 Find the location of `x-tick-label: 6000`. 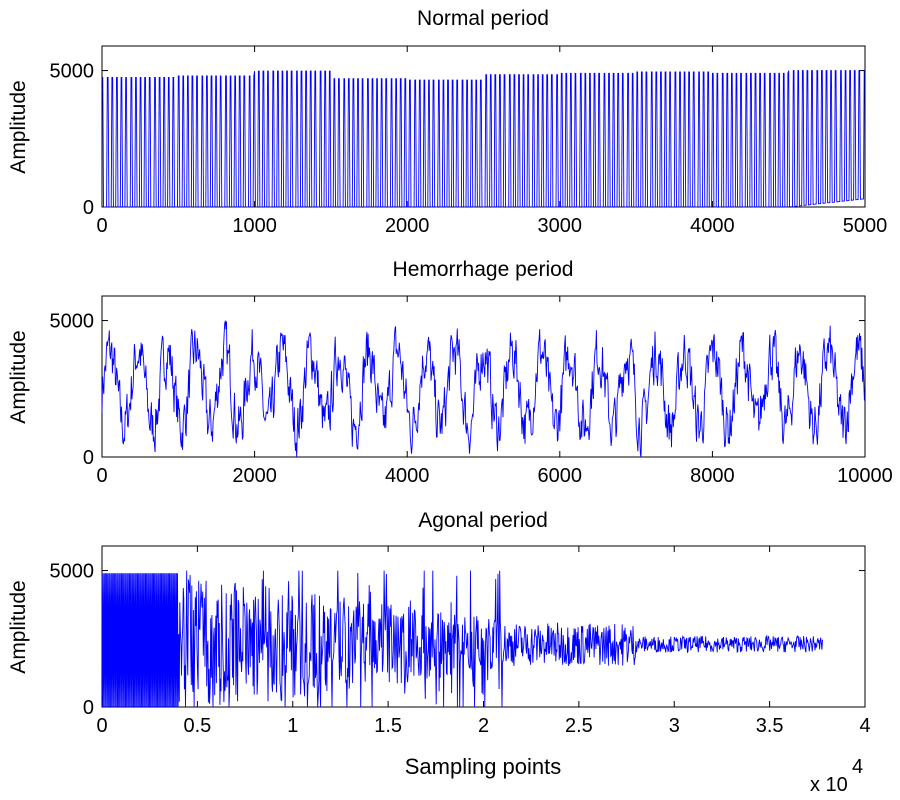

x-tick-label: 6000 is located at coordinates (560, 476).